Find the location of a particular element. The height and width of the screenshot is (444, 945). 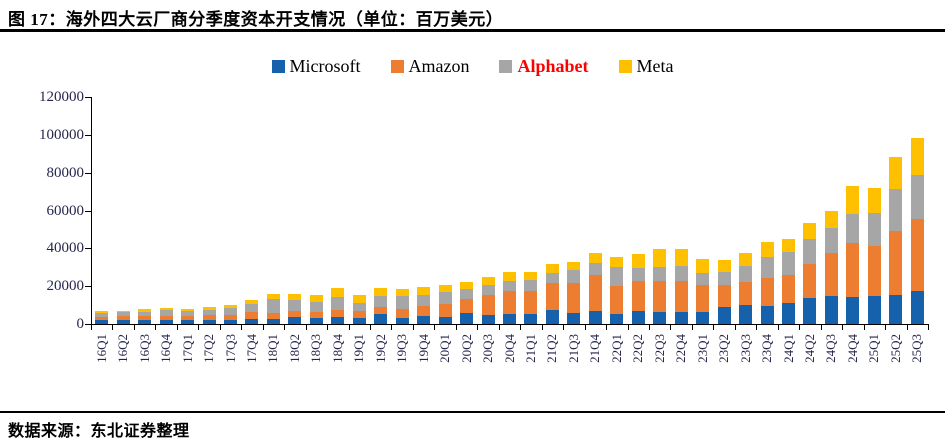

bar-23Q2 is located at coordinates (724, 292).